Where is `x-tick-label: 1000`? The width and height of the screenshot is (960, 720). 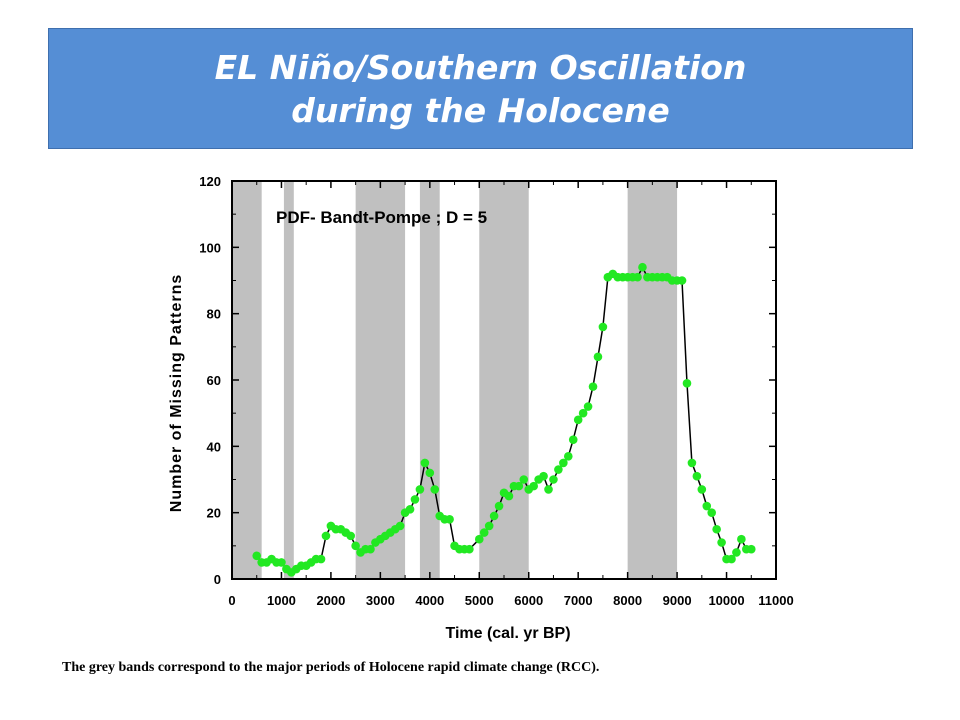
x-tick-label: 1000 is located at coordinates (281, 600).